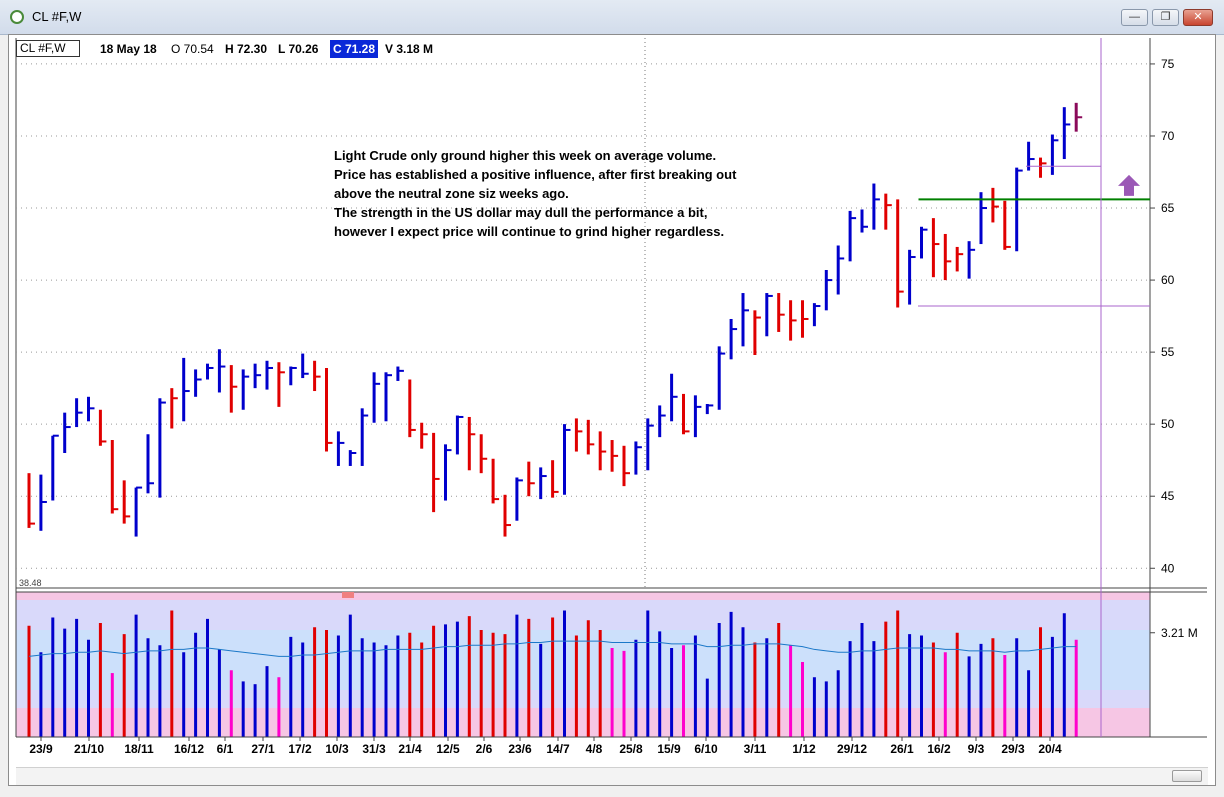 The image size is (1224, 797). I want to click on volume-band-top, so click(583, 596).